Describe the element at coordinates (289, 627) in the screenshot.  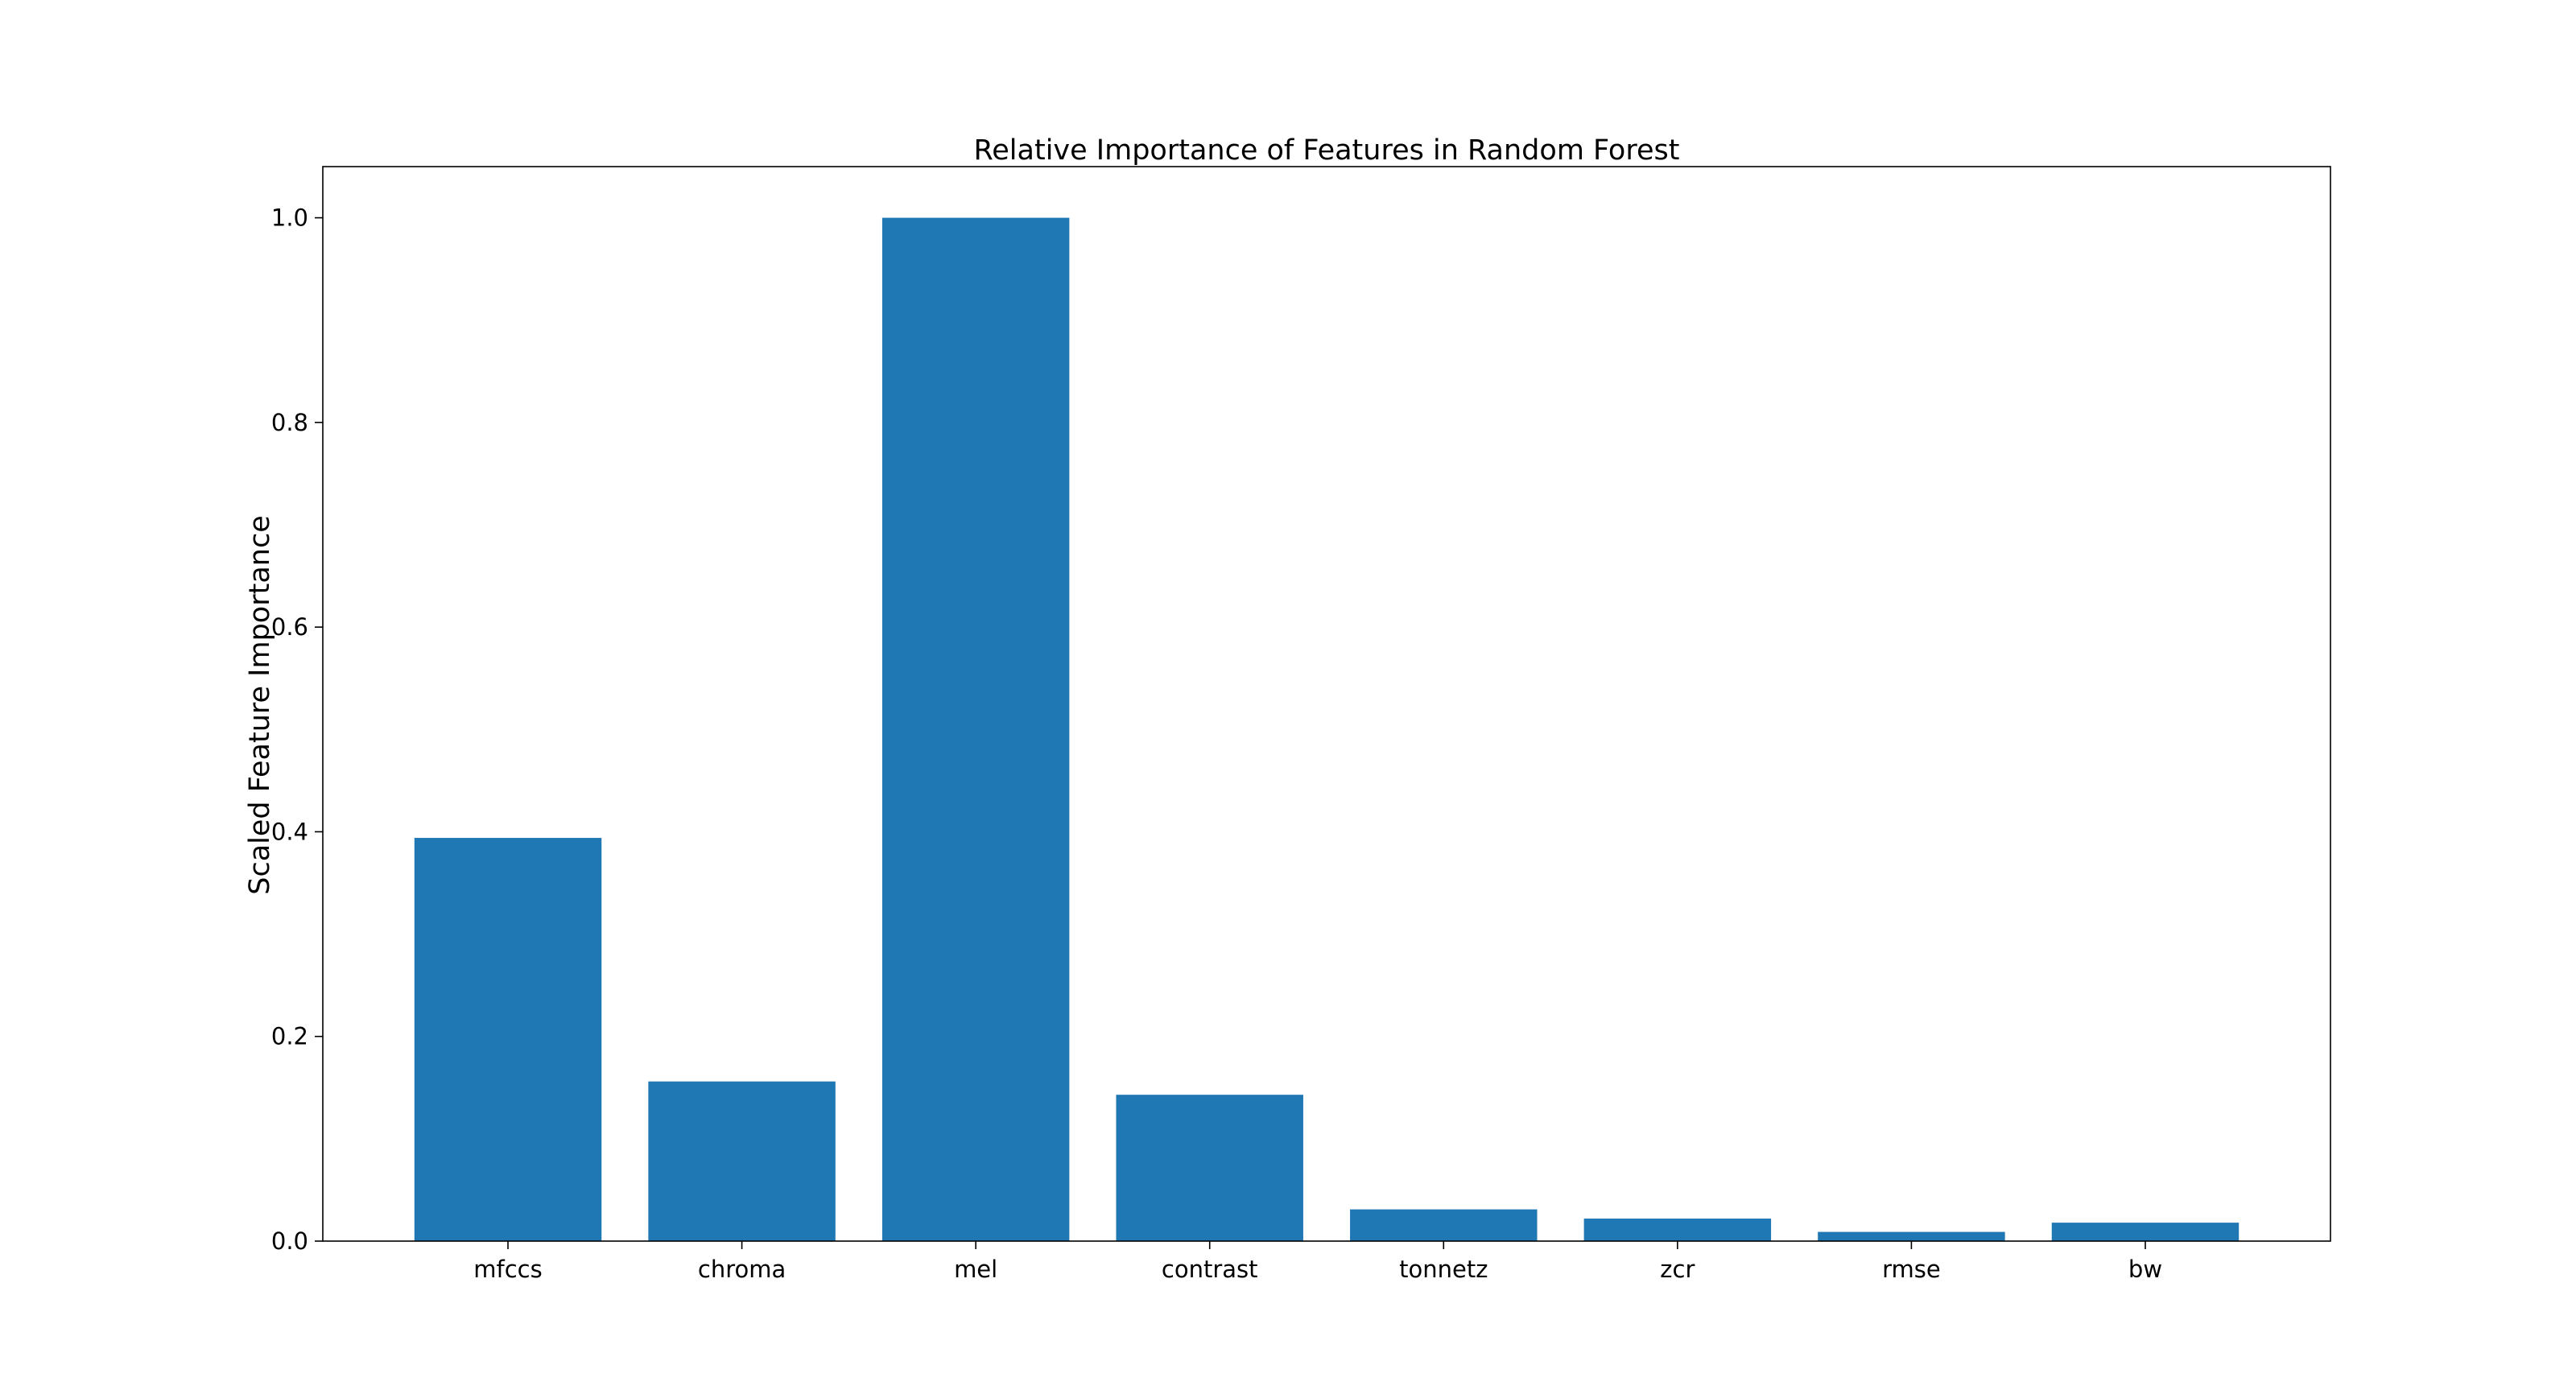
I see `y-tick-label: 0.6` at that location.